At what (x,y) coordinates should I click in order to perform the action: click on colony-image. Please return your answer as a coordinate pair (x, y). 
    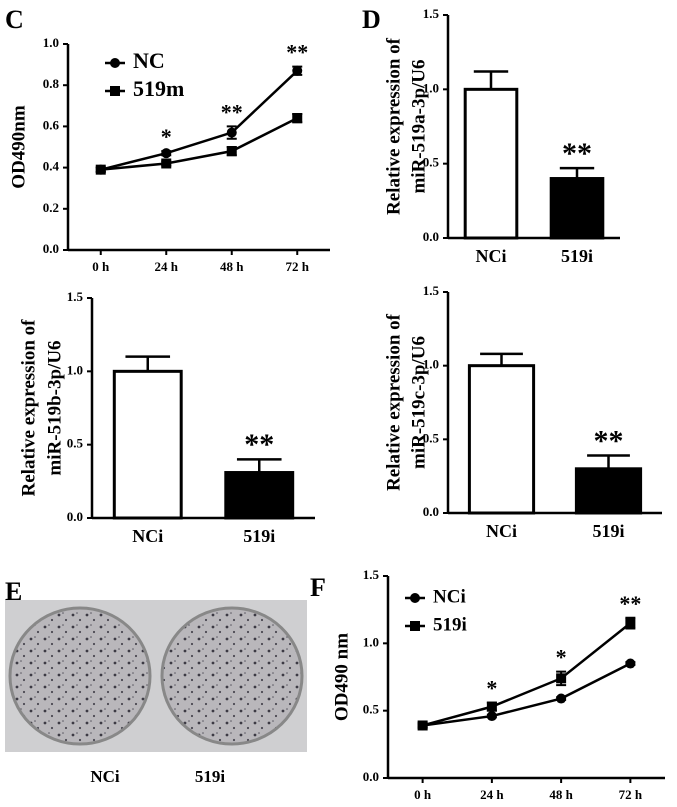
    Looking at the image, I should click on (156, 676).